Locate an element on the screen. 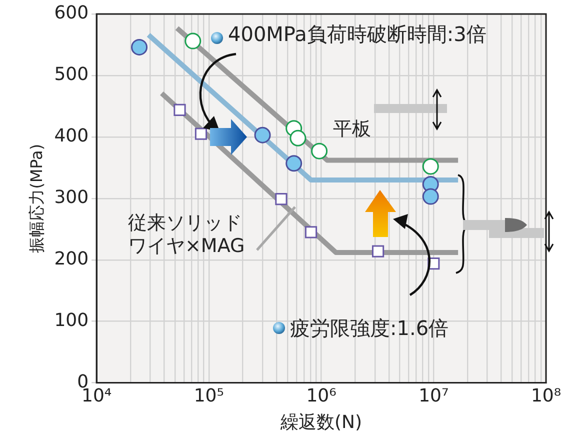 The image size is (572, 445). x-axis-title: 繰返数(N) is located at coordinates (321, 422).